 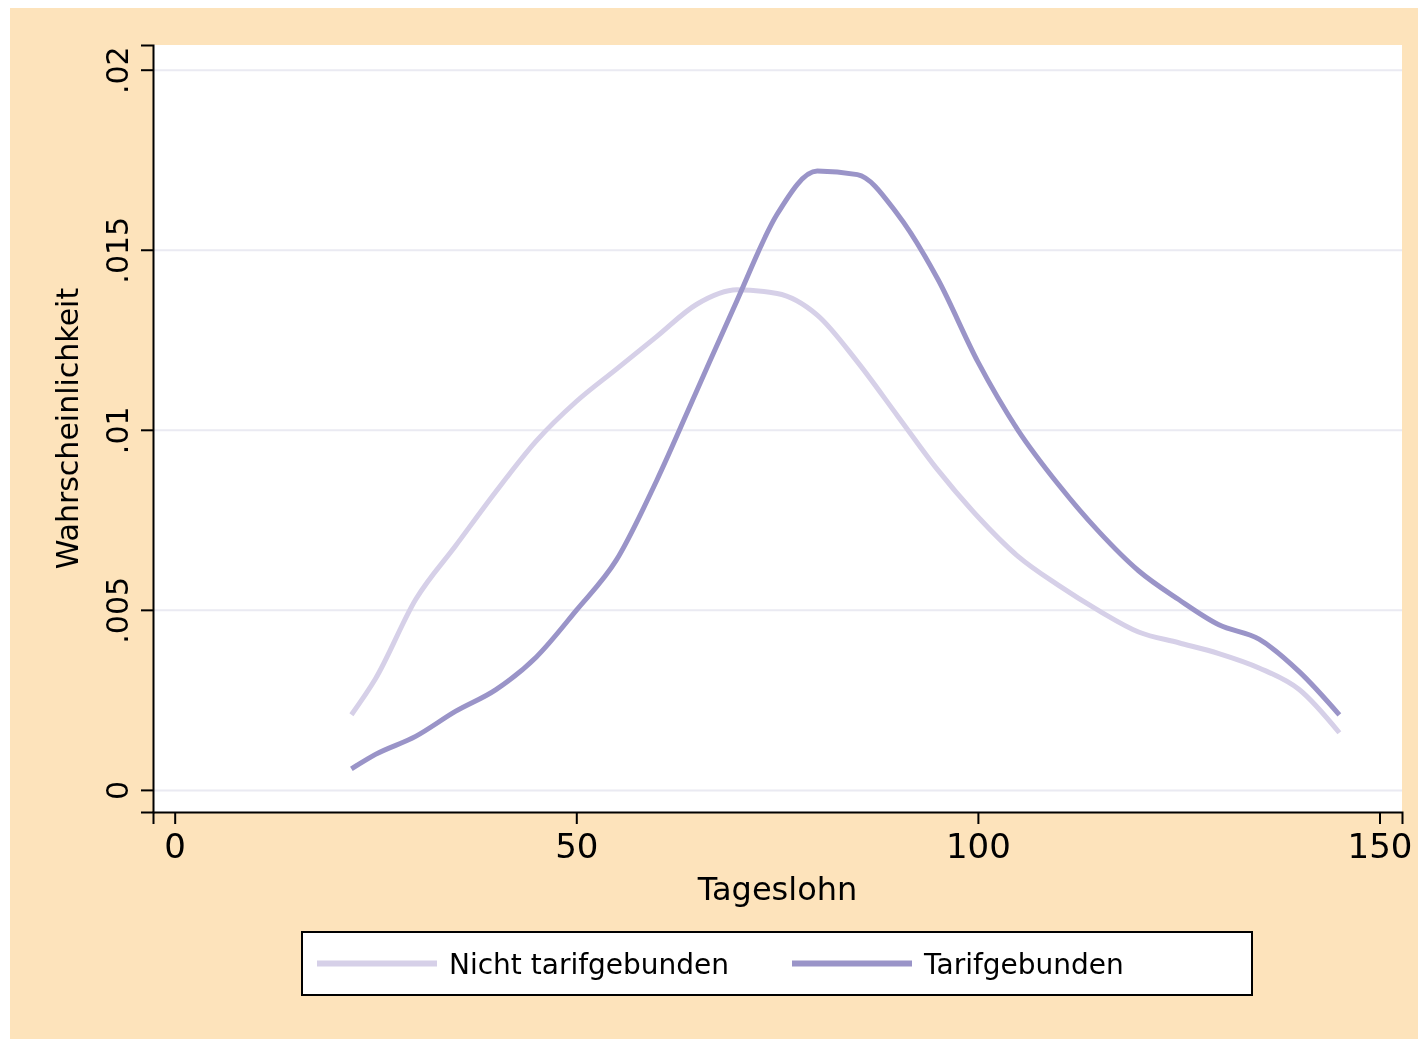 What do you see at coordinates (117, 610) in the screenshot?
I see `y-tick-label: .005` at bounding box center [117, 610].